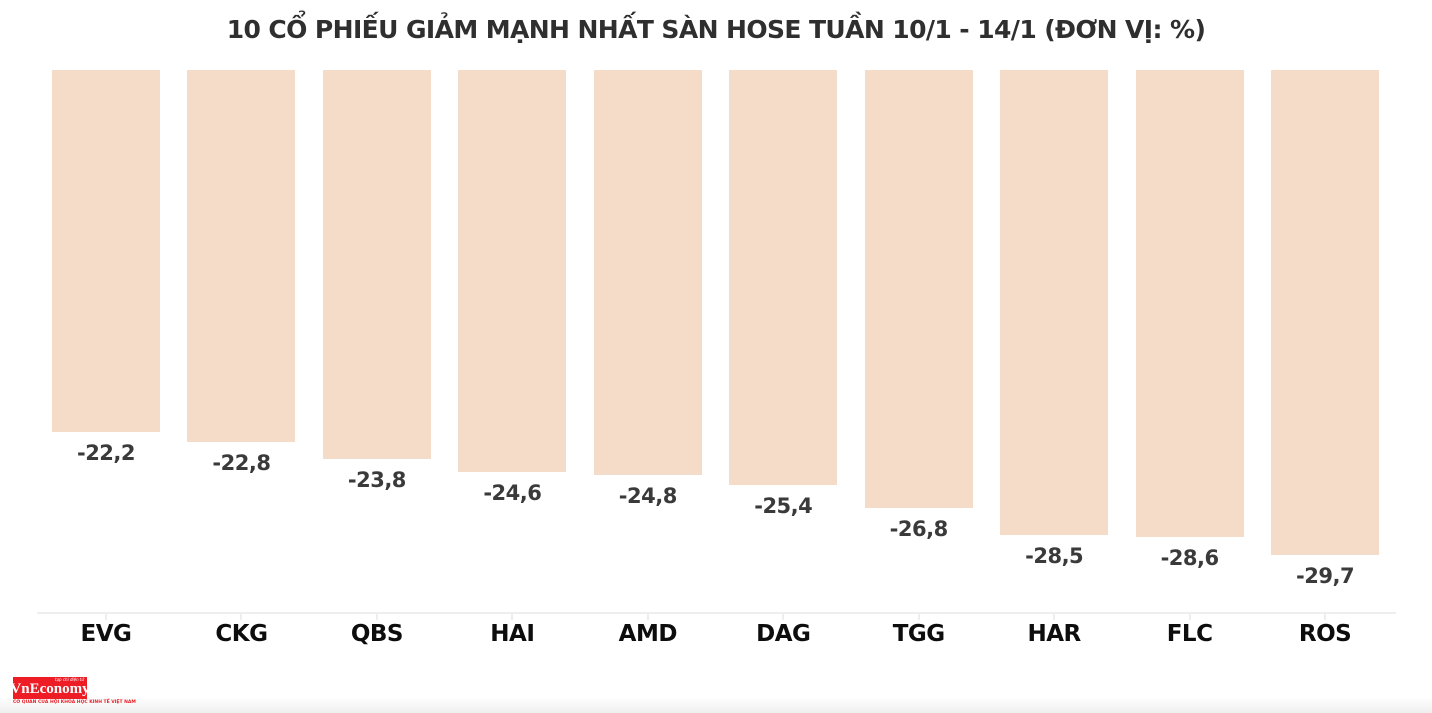  I want to click on vneconomy-logo-box: tạp chí điện tử VnEconomy, so click(50, 688).